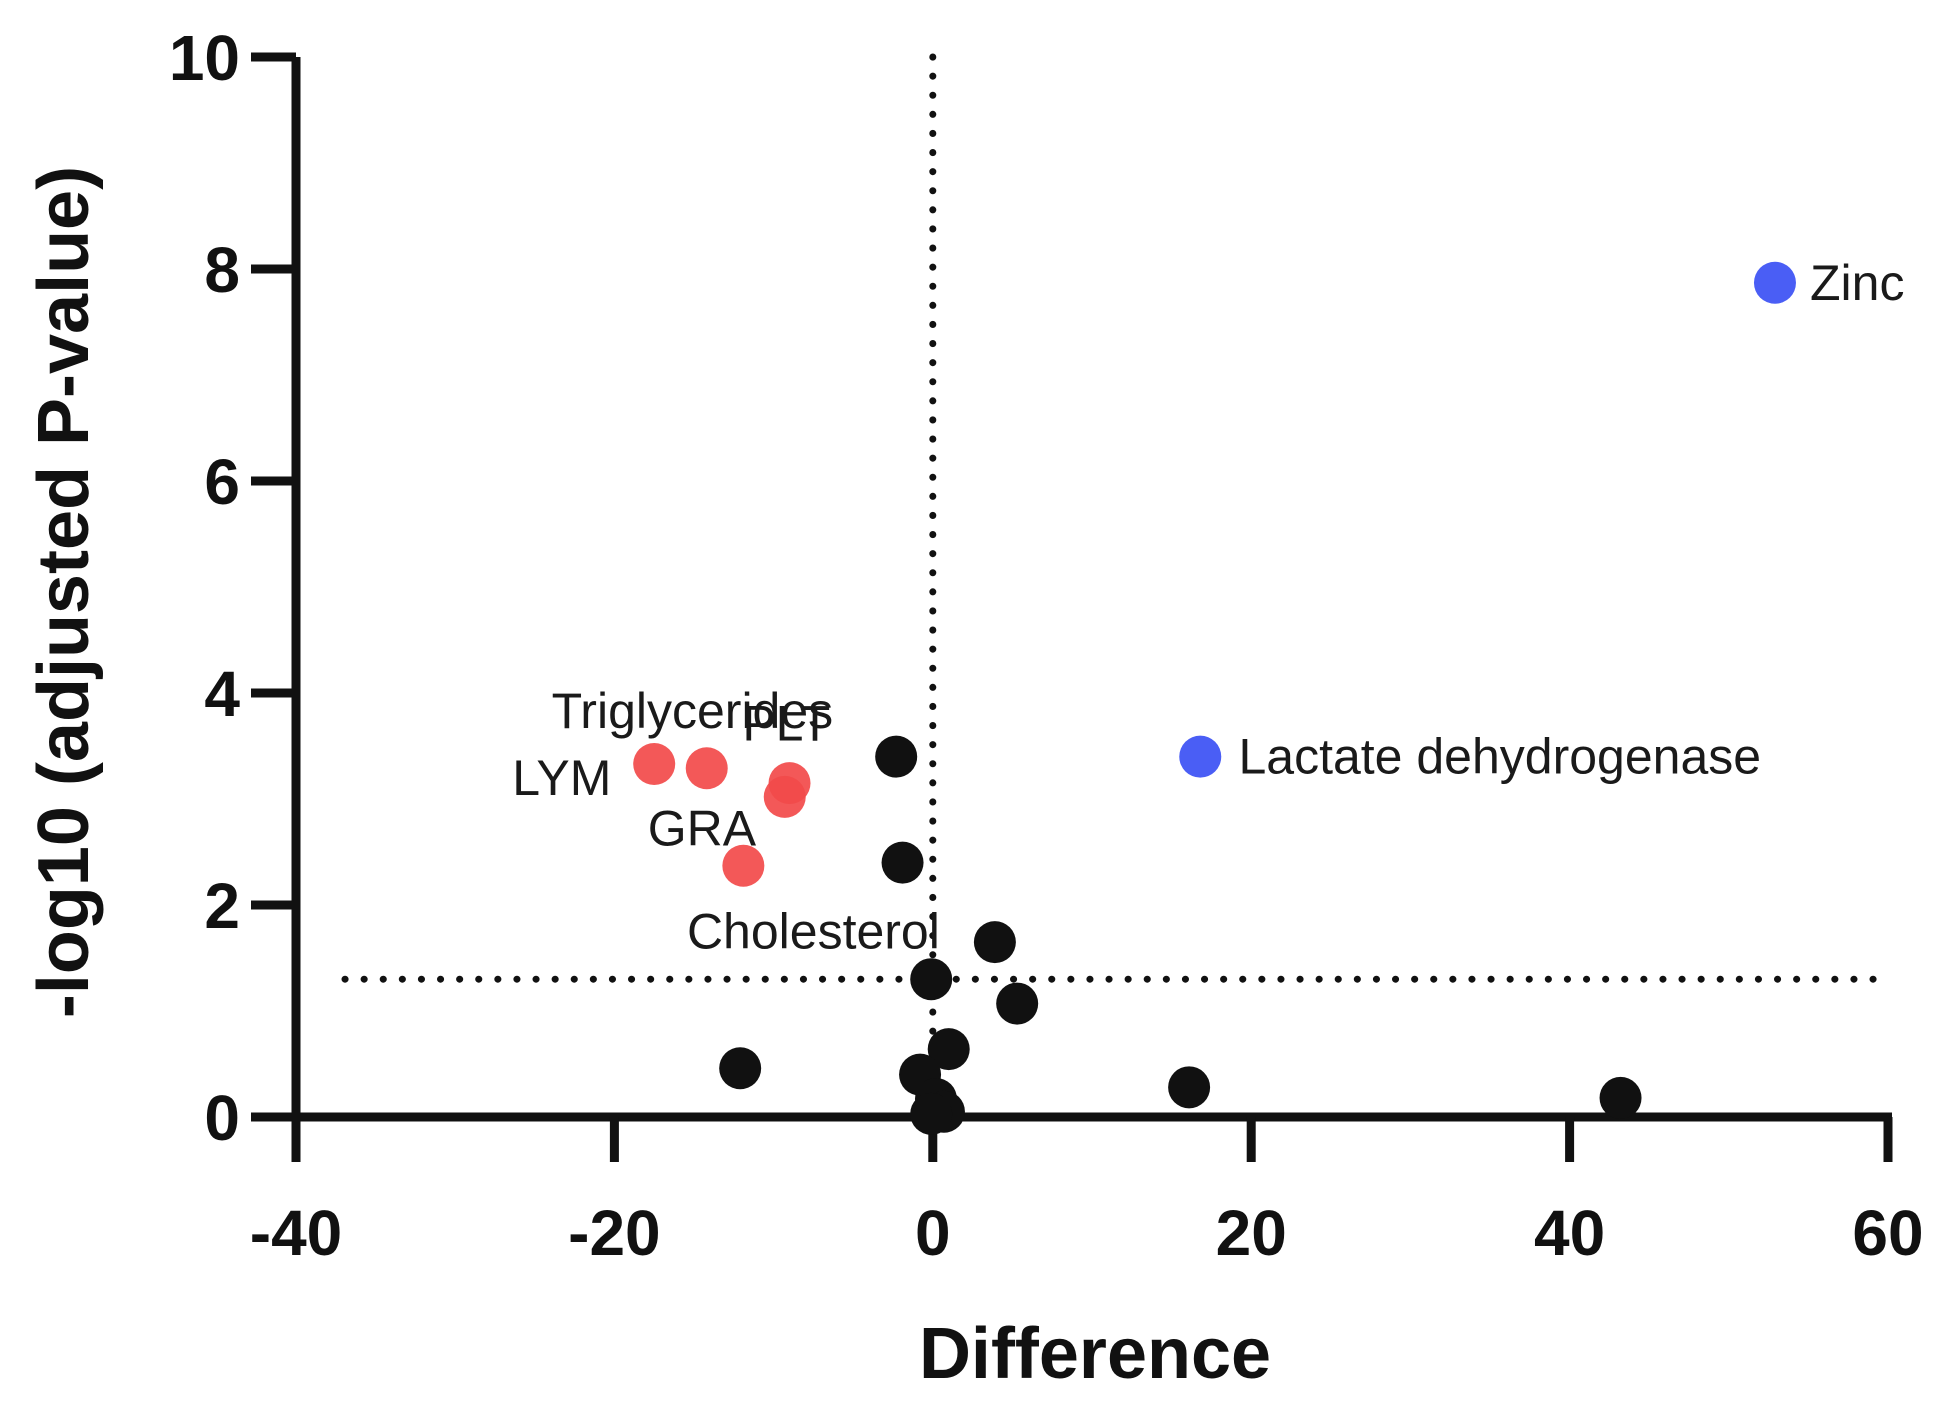 This screenshot has height=1411, width=1939. What do you see at coordinates (64, 592) in the screenshot?
I see `y-axis-title: -log10 (adjusted P-value)` at bounding box center [64, 592].